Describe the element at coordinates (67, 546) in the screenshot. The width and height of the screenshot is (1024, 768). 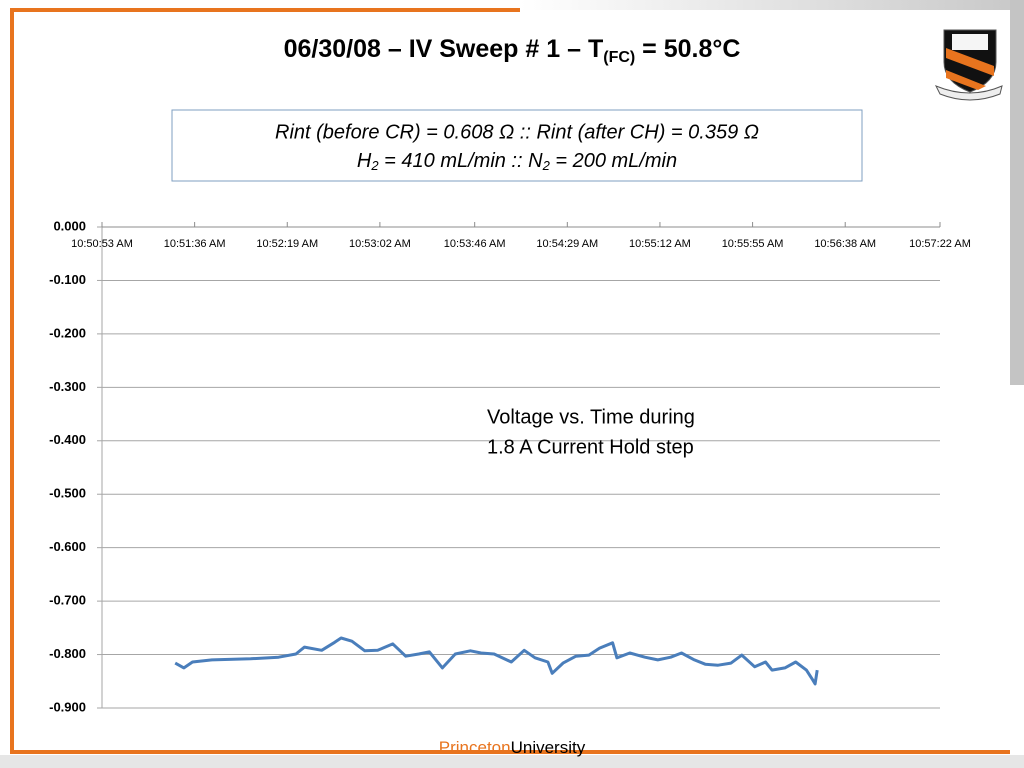
I see `y-tick-label: -0.600` at that location.